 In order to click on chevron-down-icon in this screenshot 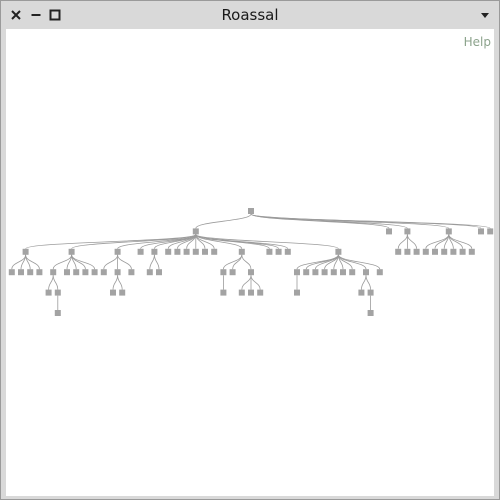, I will do `click(485, 15)`.